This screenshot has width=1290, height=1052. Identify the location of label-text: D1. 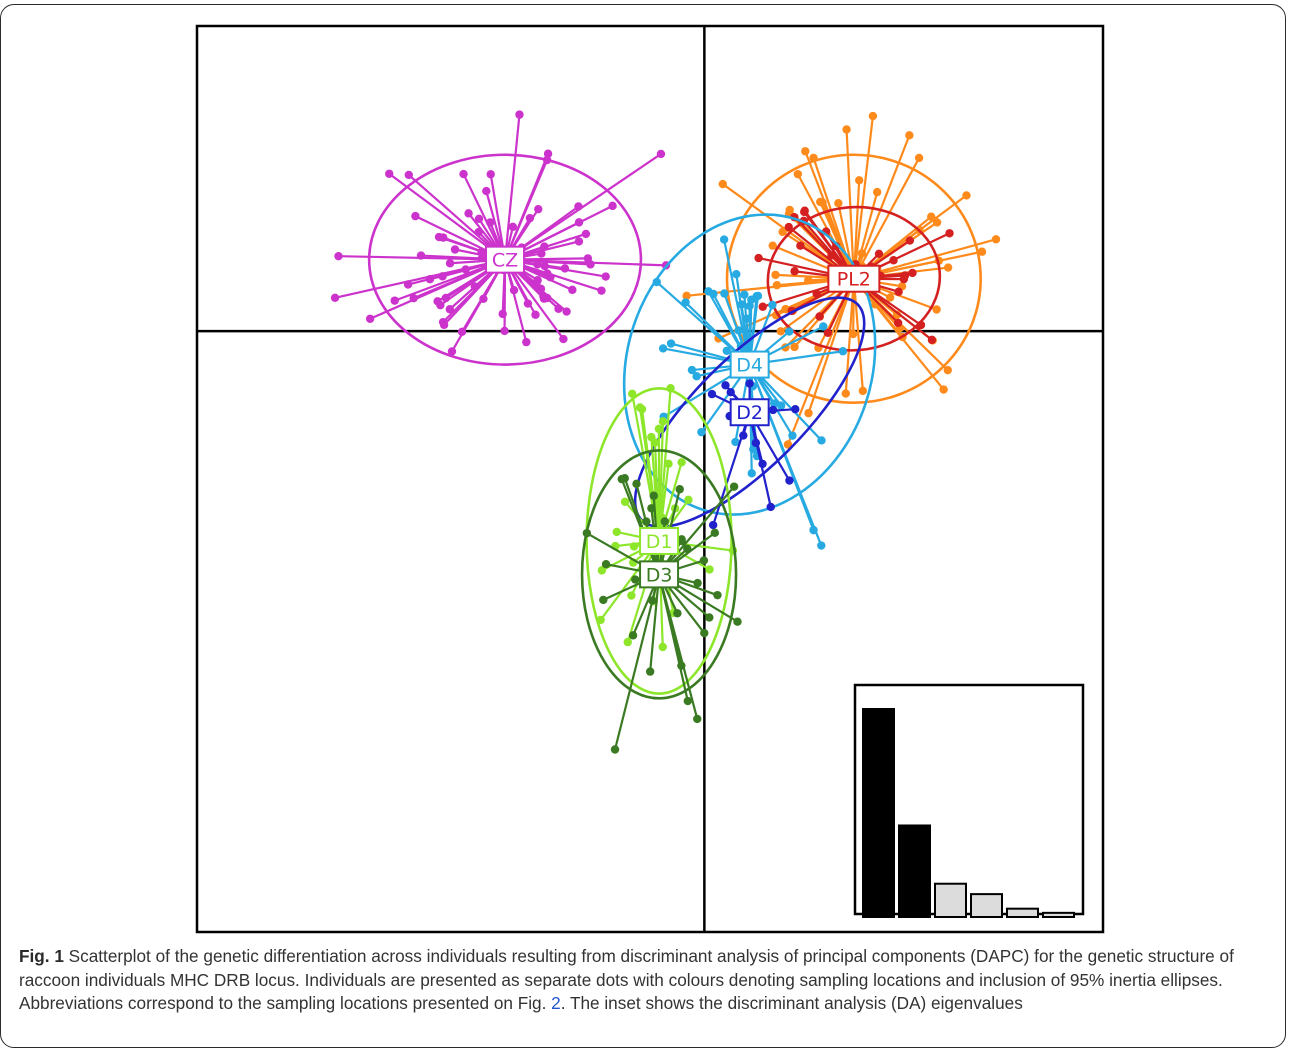
(659, 542).